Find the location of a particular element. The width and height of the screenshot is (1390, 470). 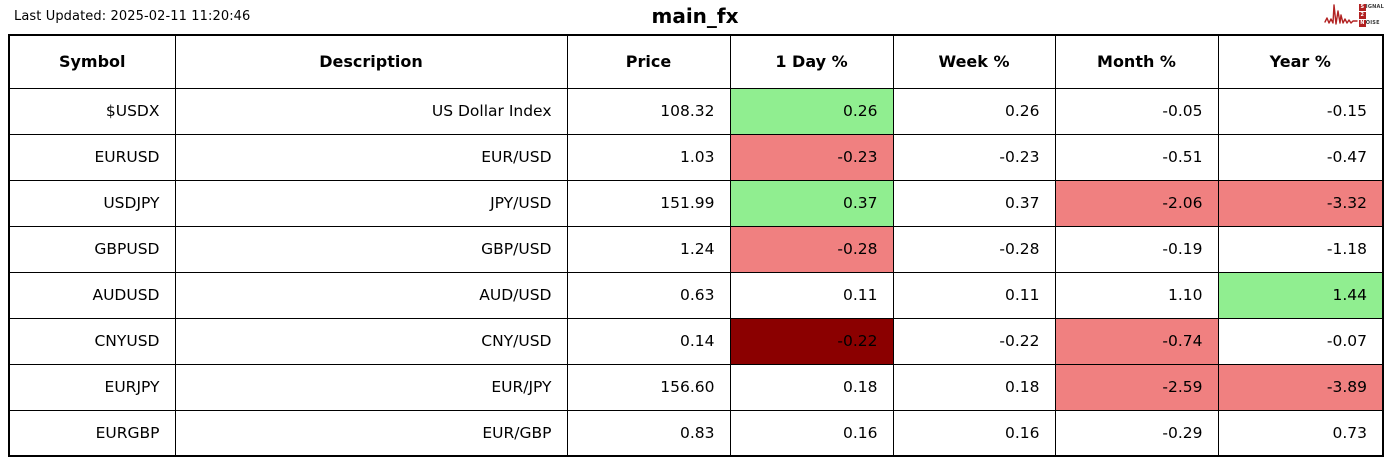

logo-line-signal: S IGNAL is located at coordinates (1371, 7).